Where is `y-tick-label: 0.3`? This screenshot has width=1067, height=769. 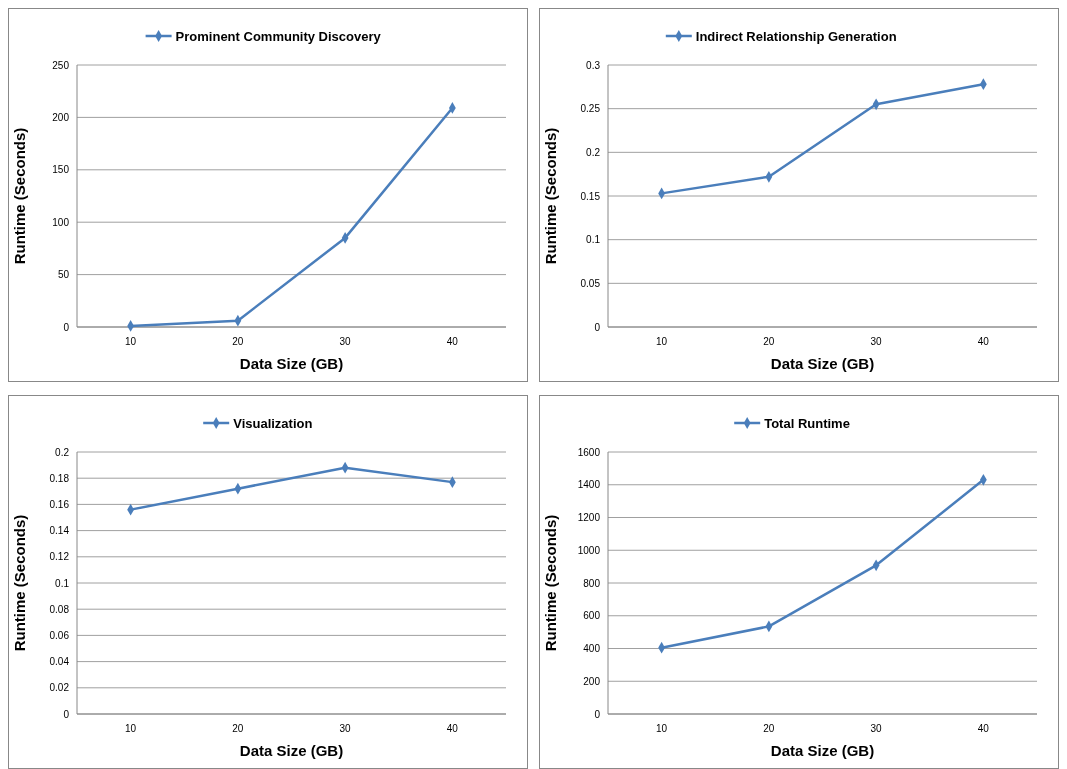
y-tick-label: 0.3 is located at coordinates (593, 65).